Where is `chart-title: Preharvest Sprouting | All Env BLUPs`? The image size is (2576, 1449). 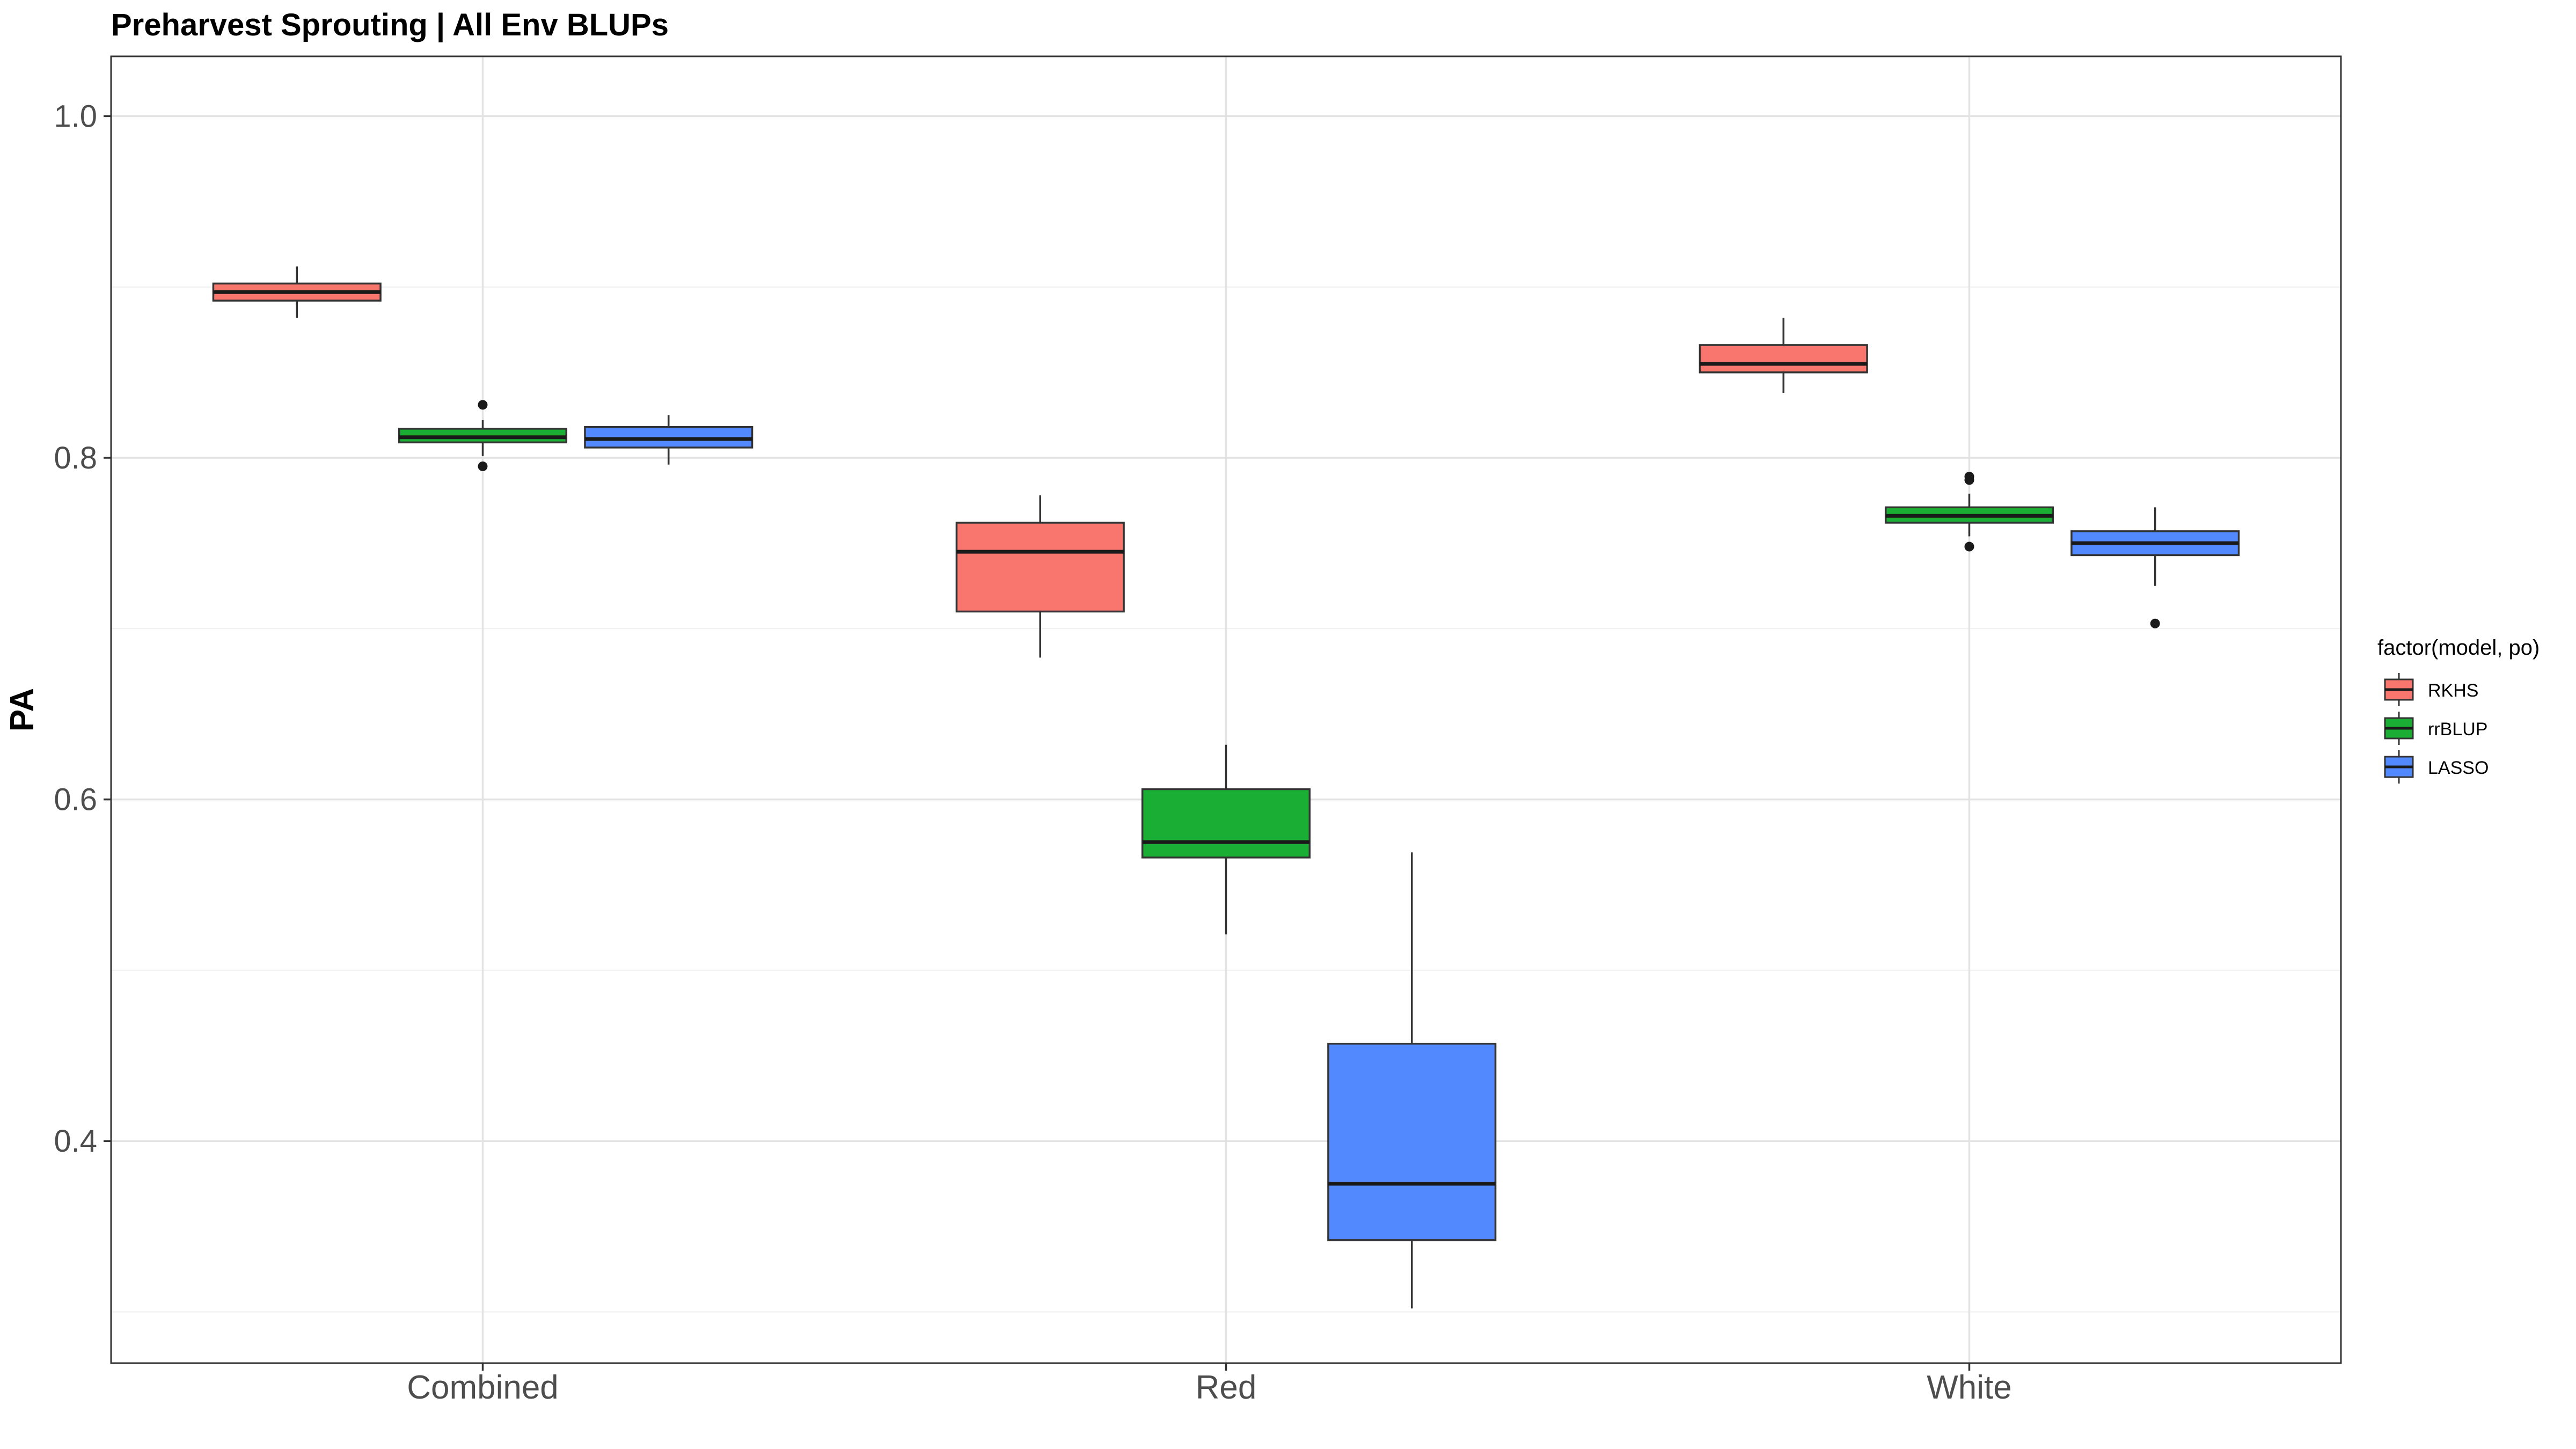
chart-title: Preharvest Sprouting | All Env BLUPs is located at coordinates (390, 25).